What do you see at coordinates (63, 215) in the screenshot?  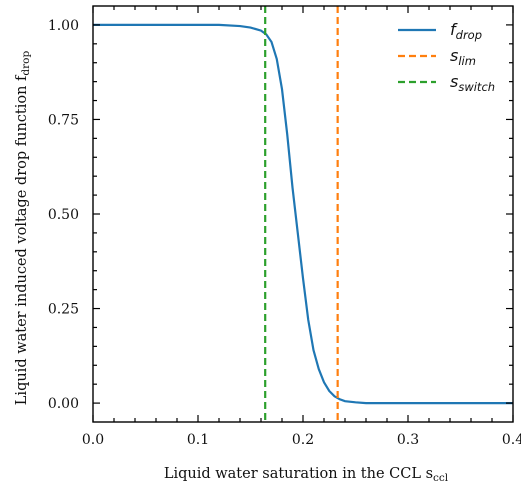 I see `y-tick-label: 0.50` at bounding box center [63, 215].